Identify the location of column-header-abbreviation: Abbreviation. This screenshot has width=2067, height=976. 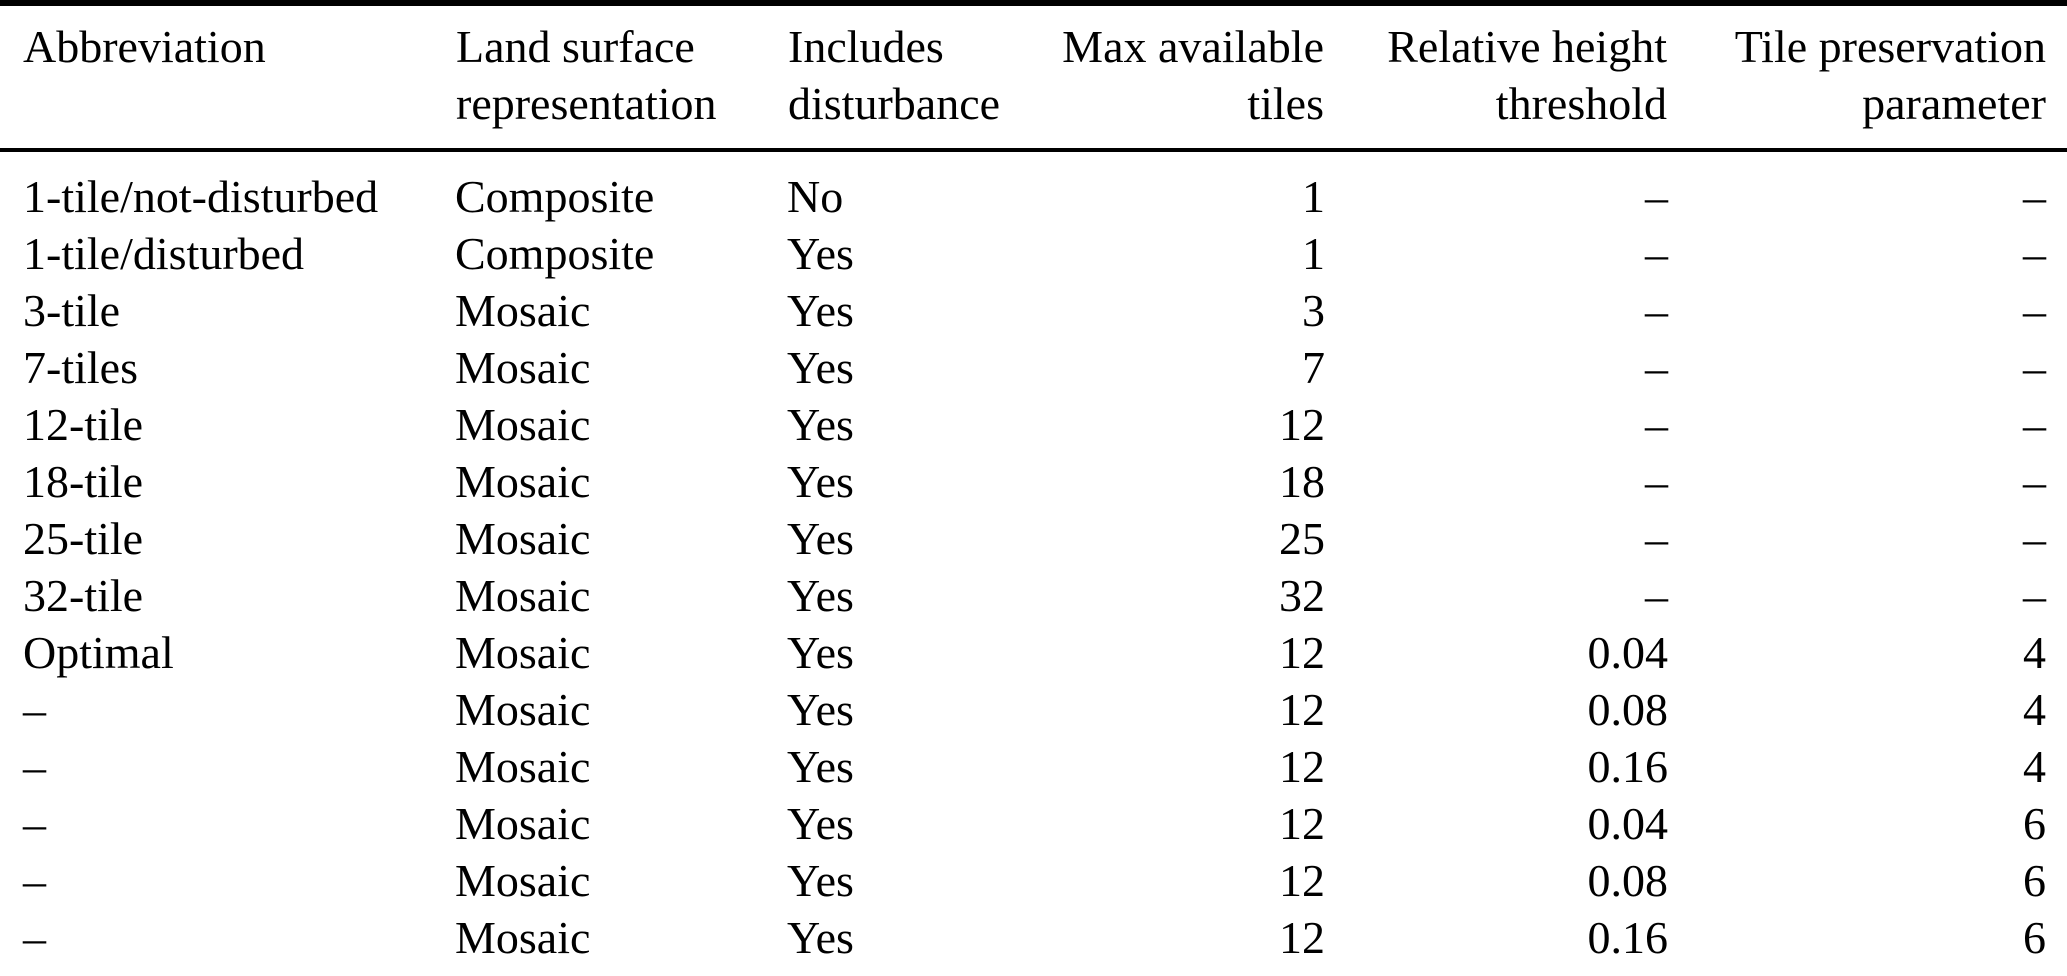
(227, 77).